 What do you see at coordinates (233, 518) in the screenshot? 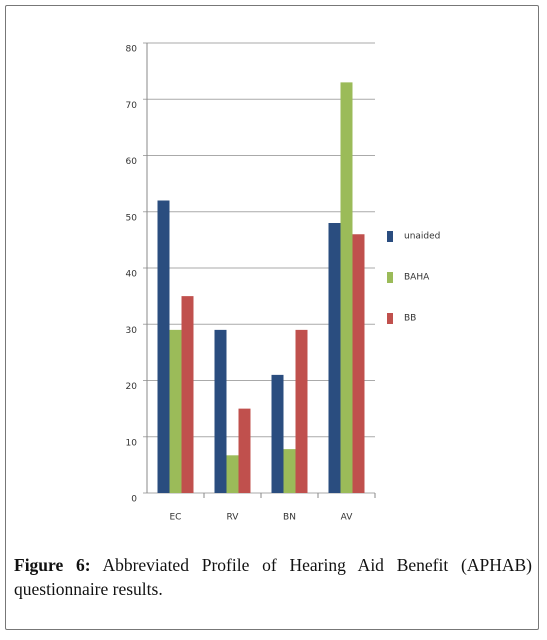
I see `x-tick-label: RV` at bounding box center [233, 518].